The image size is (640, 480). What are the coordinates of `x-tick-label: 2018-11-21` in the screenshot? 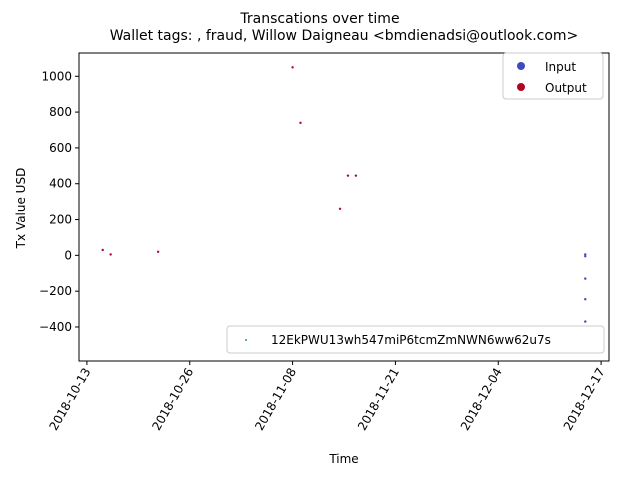 It's located at (378, 399).